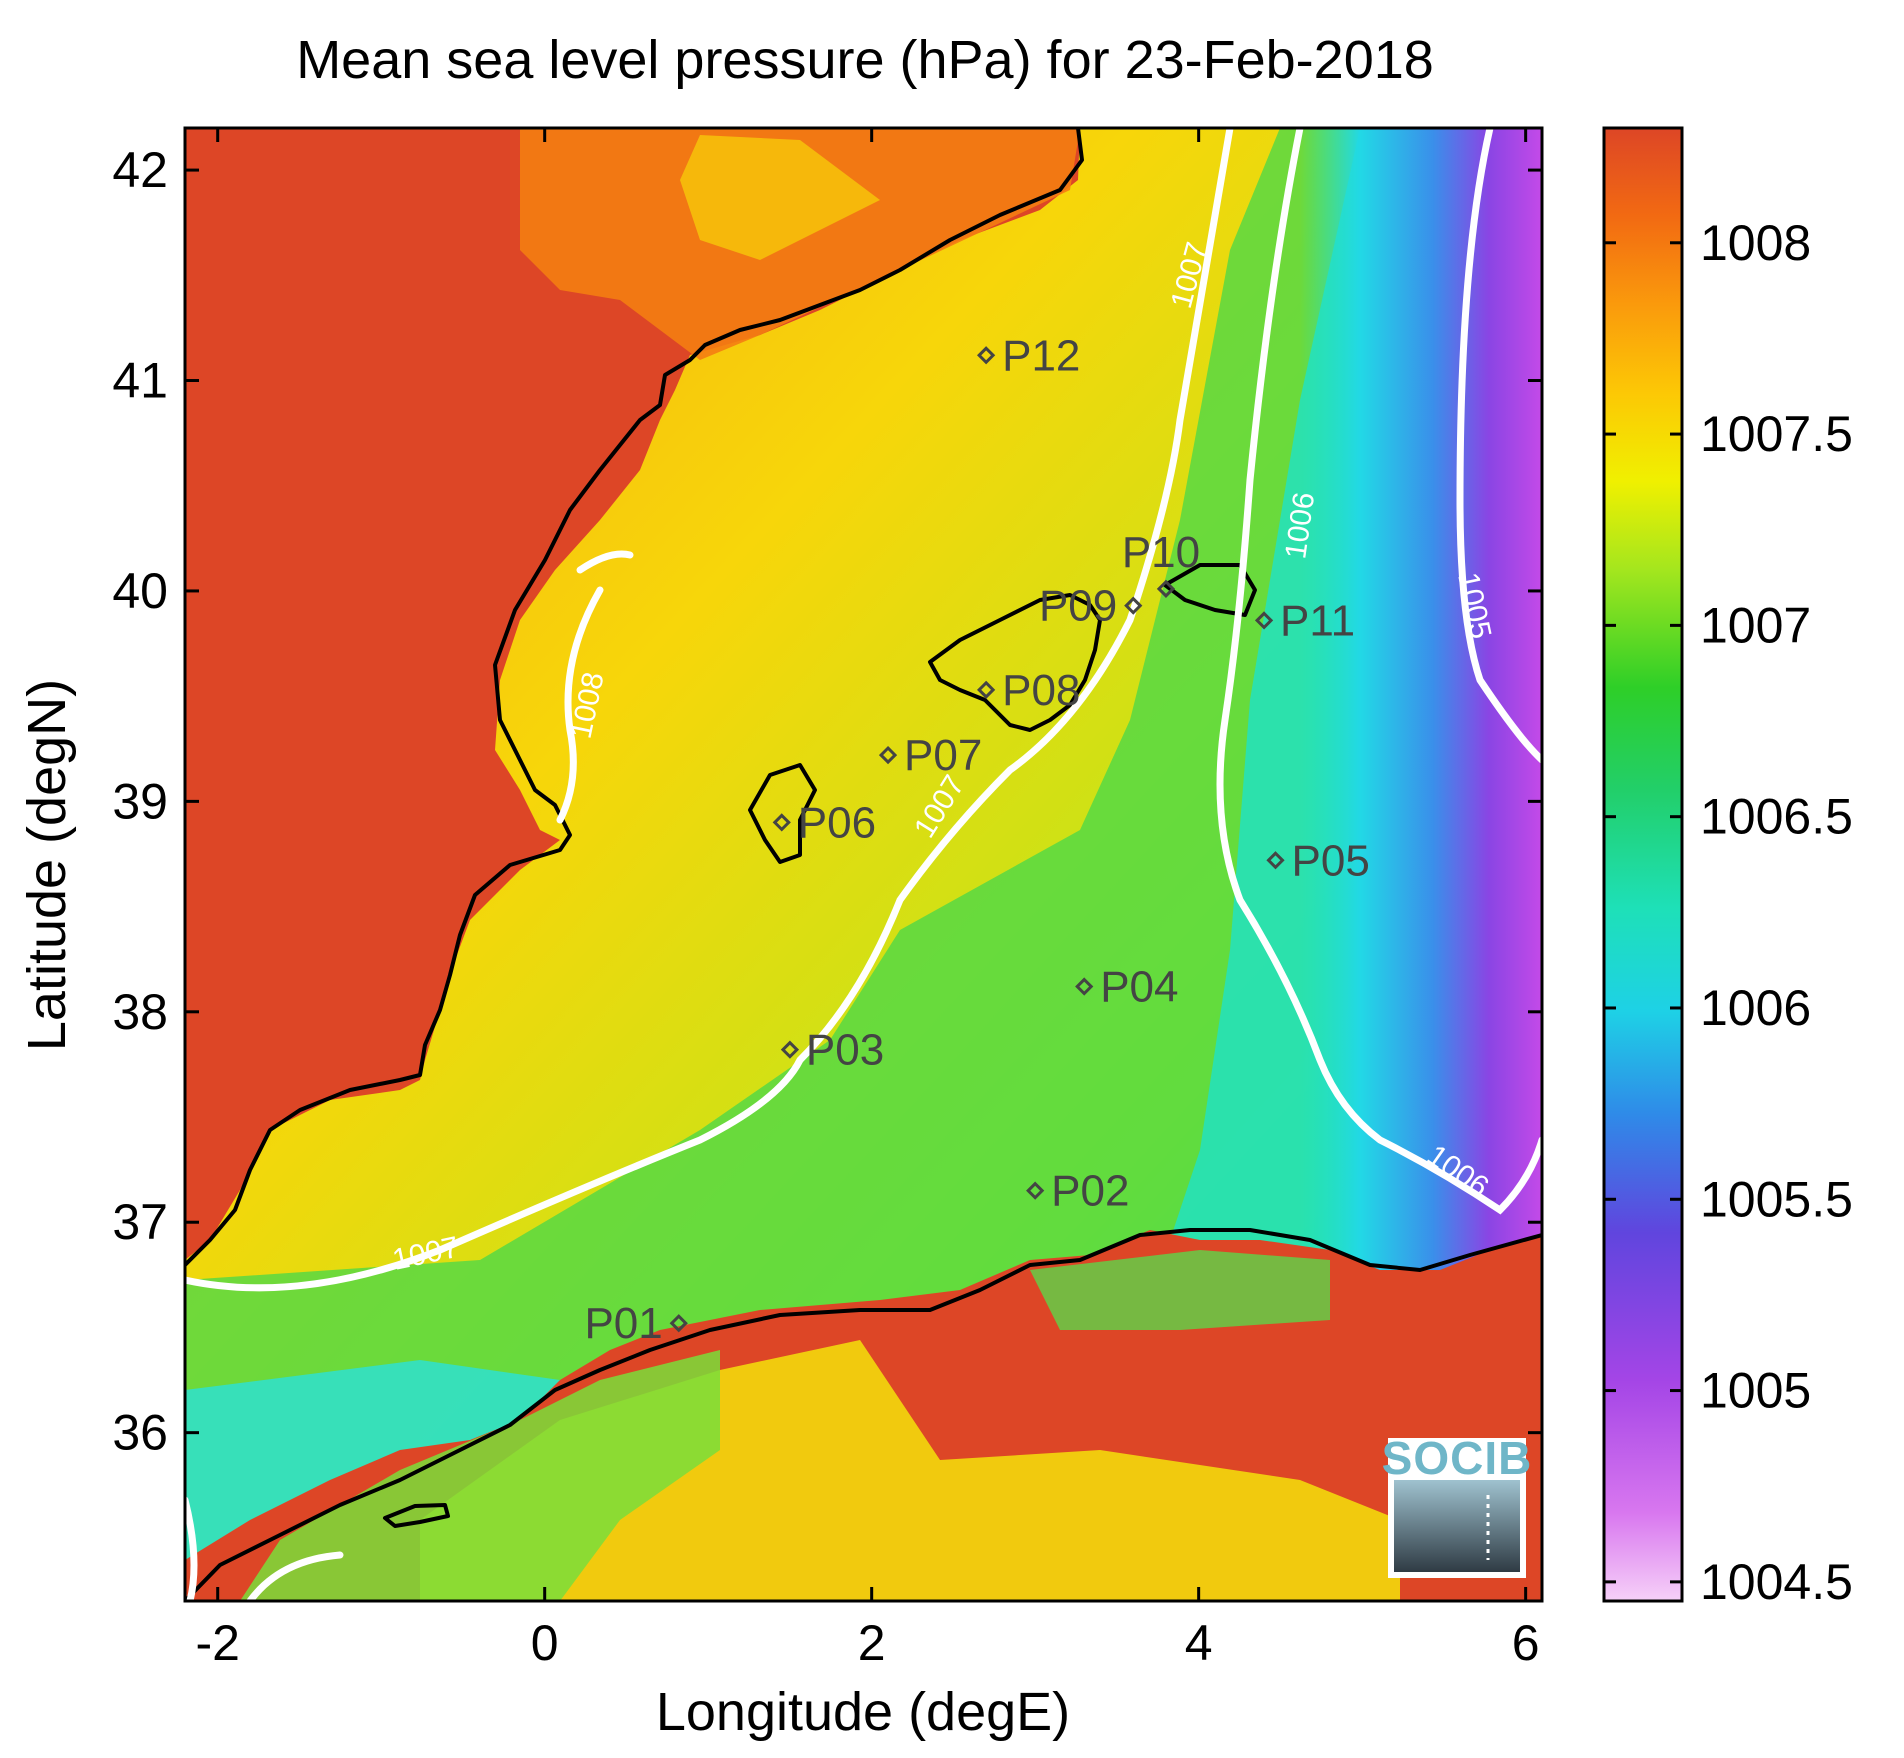 The width and height of the screenshot is (1904, 1758). I want to click on colorbar-tick-label: 1005, so click(1755, 1391).